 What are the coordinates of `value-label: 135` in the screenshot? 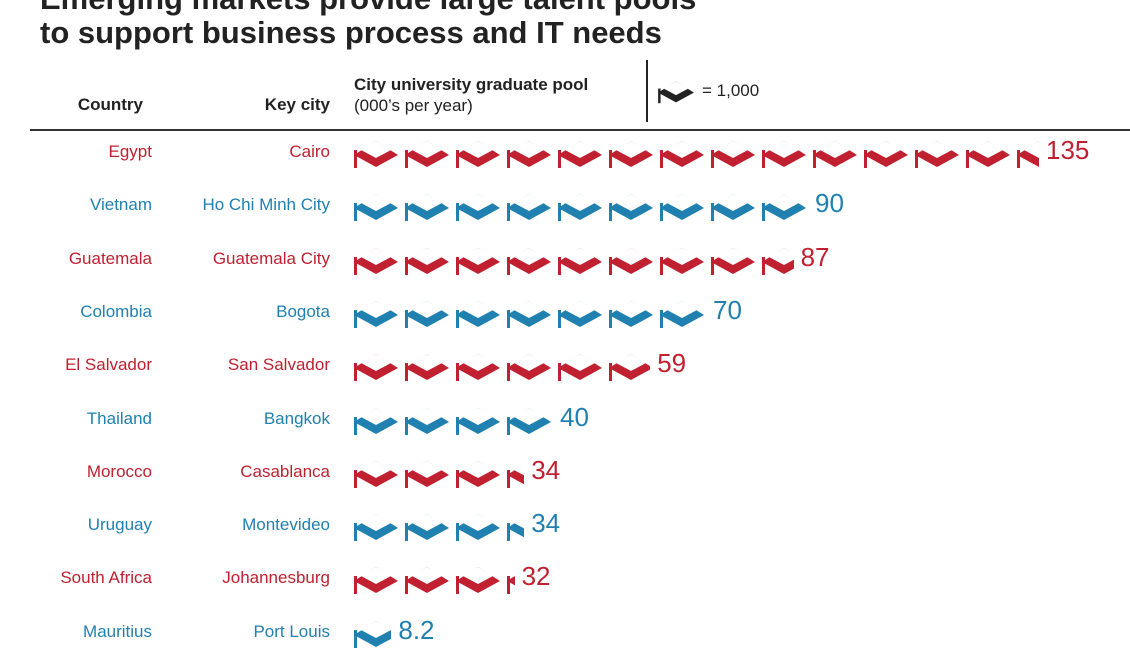 It's located at (1068, 150).